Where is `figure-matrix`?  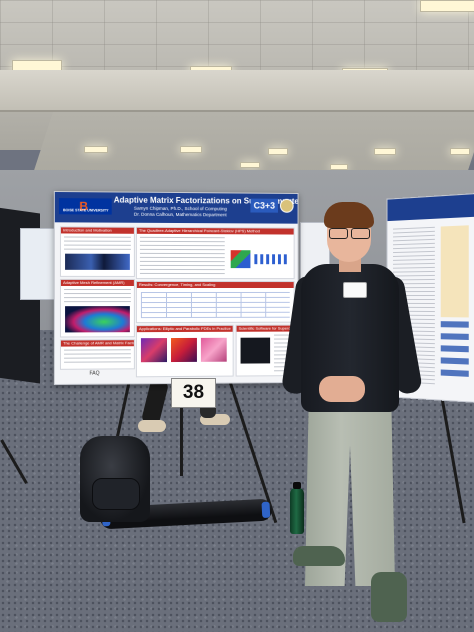
figure-matrix is located at coordinates (240, 259).